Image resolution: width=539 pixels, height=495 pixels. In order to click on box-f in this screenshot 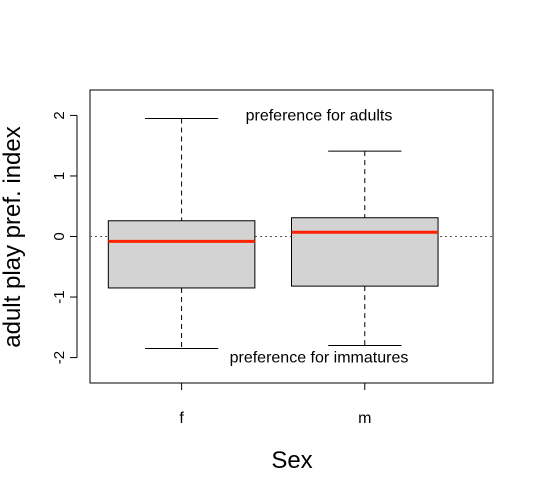, I will do `click(181, 233)`.